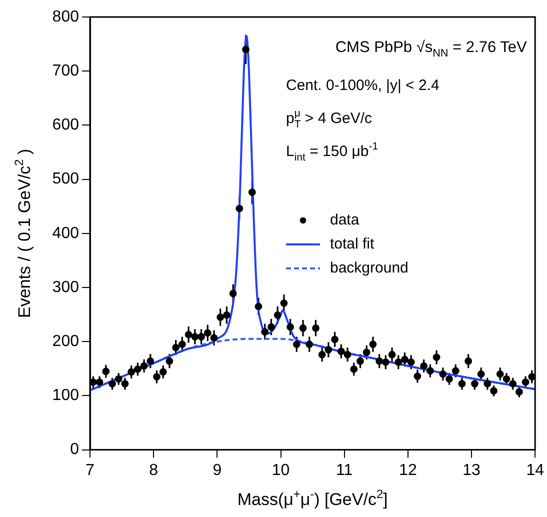  Describe the element at coordinates (535, 470) in the screenshot. I see `x-tick-label: 14` at that location.